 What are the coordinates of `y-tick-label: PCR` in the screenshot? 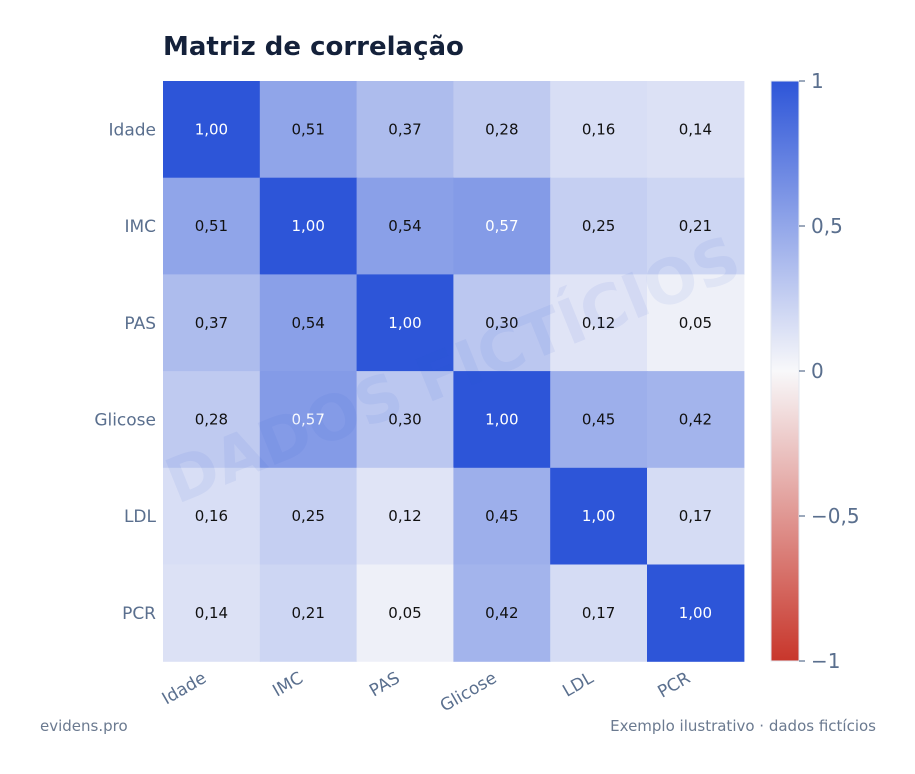 It's located at (139, 614).